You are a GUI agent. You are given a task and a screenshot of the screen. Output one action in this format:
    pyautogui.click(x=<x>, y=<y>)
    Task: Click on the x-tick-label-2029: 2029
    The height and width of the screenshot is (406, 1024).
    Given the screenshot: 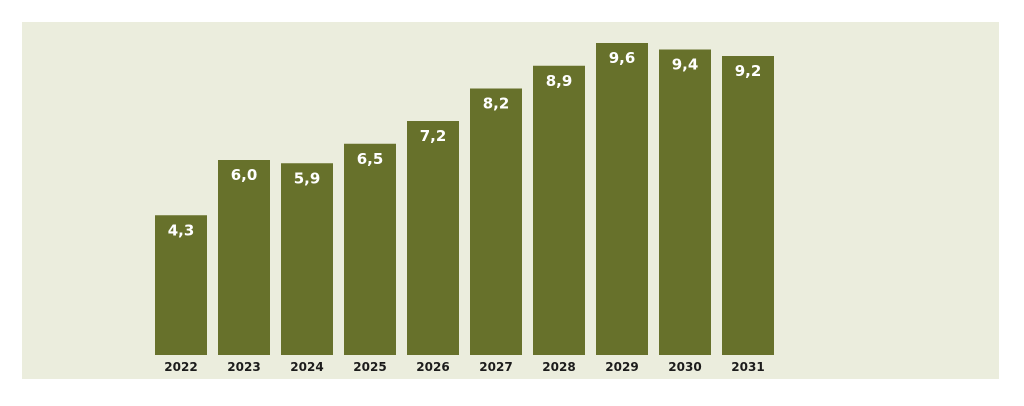 What is the action you would take?
    pyautogui.click(x=621, y=367)
    